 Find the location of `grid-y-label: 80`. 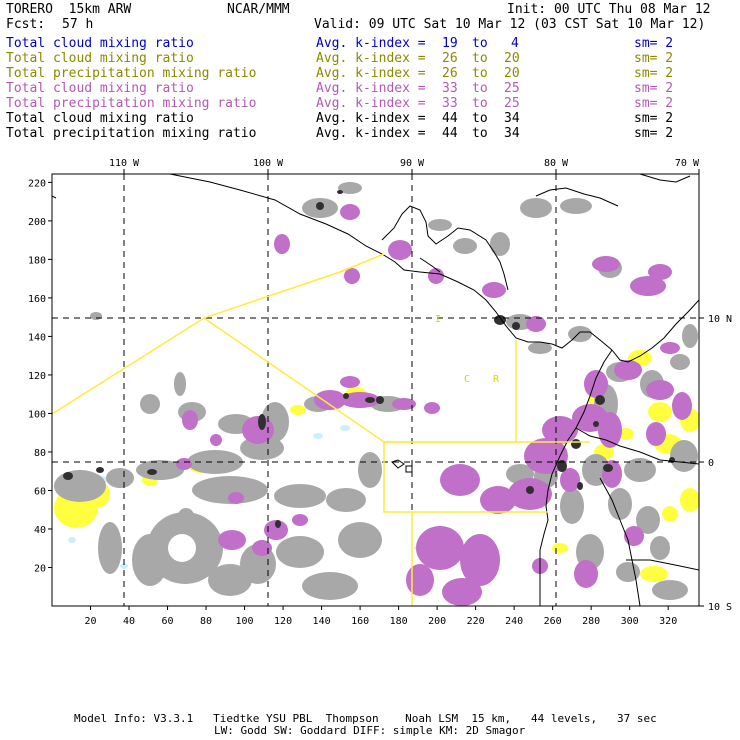

grid-y-label: 80 is located at coordinates (40, 453).